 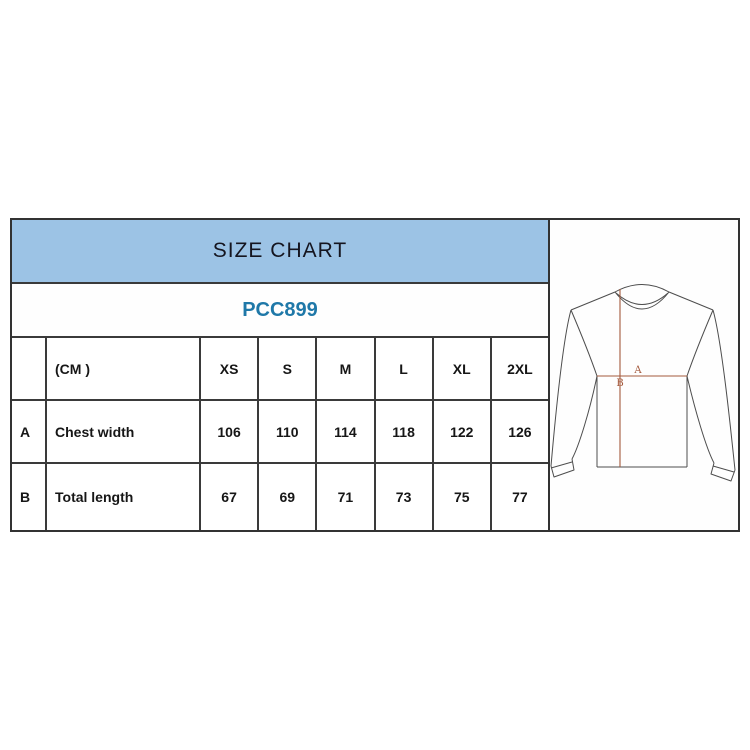 I want to click on size-chart-header: SIZE CHART, so click(x=280, y=252).